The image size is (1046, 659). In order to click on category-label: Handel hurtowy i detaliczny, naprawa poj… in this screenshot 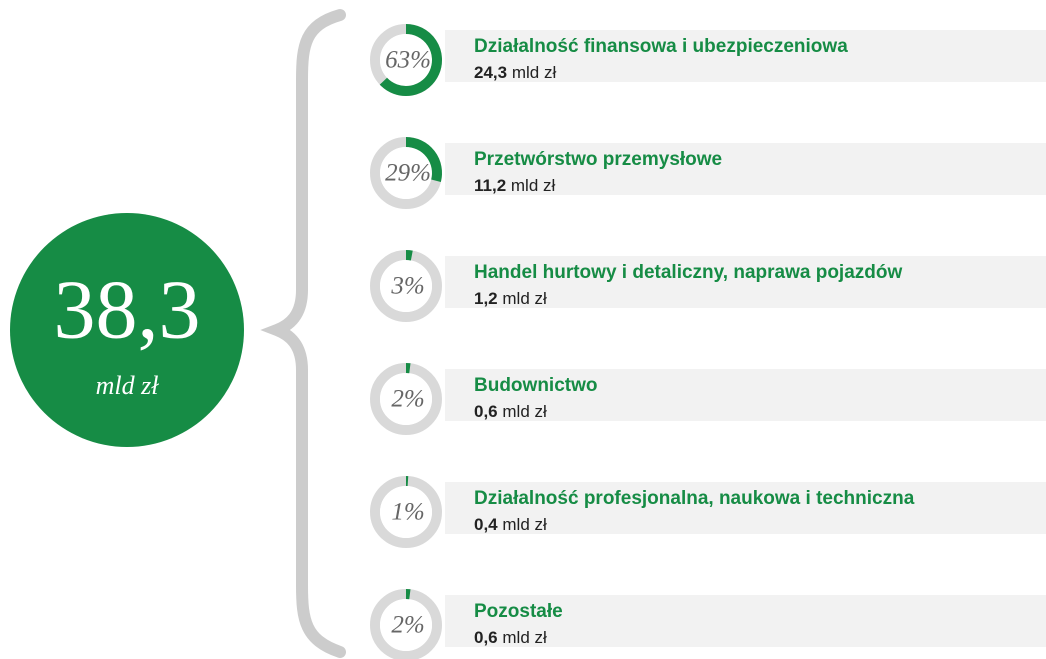, I will do `click(688, 272)`.